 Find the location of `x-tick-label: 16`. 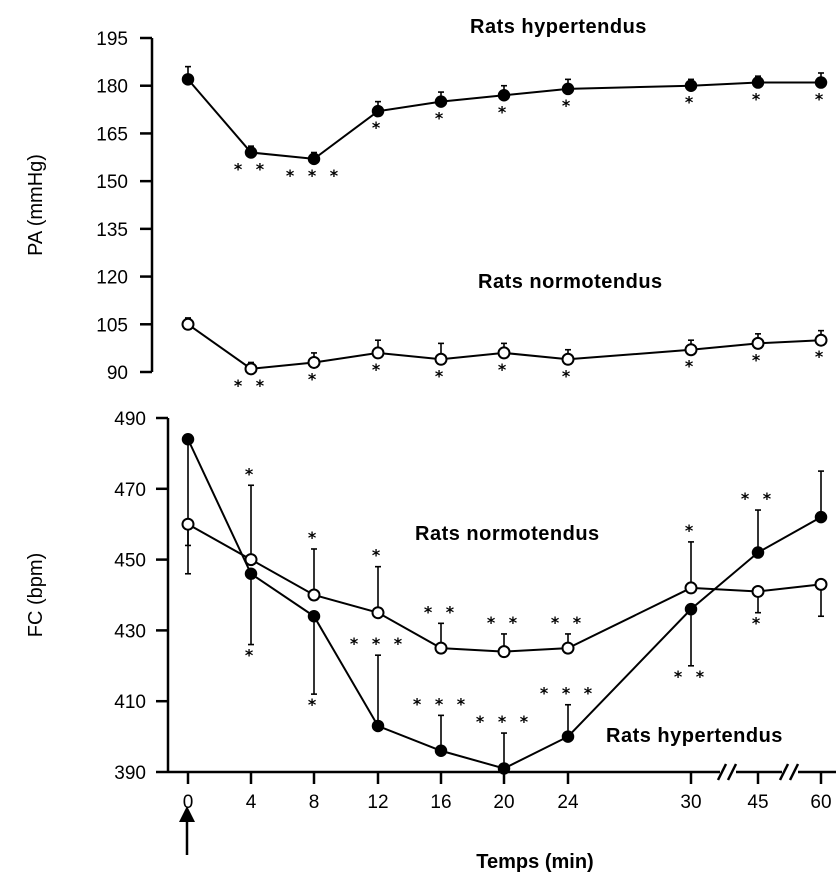

x-tick-label: 16 is located at coordinates (440, 802).